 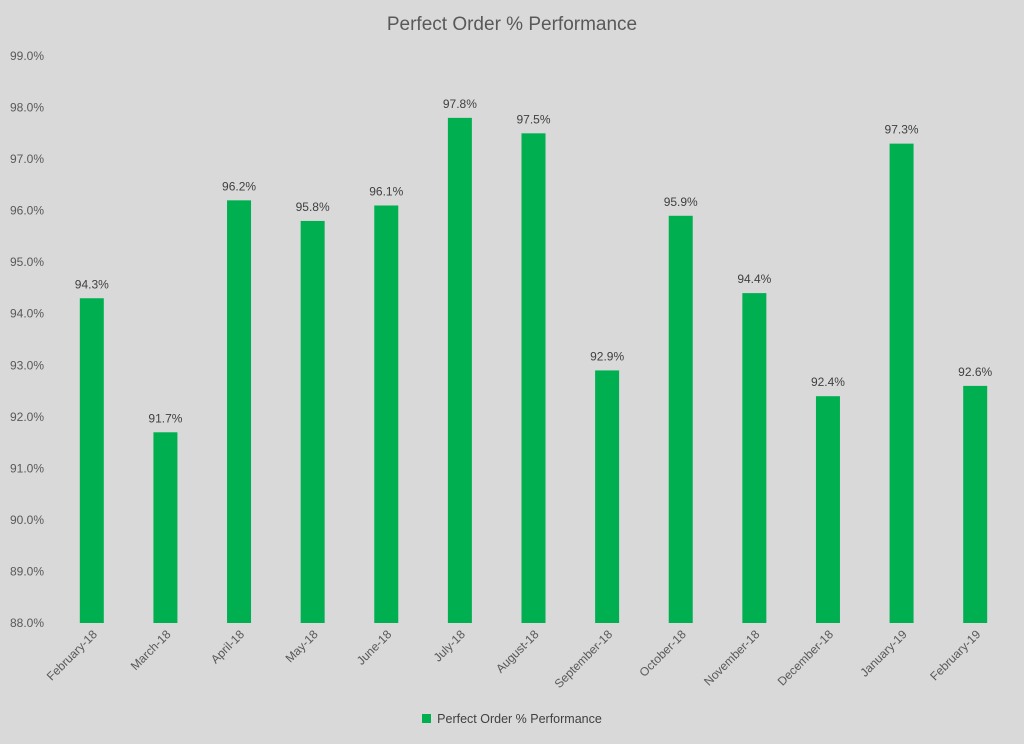 I want to click on y-tick-label: 94.0%, so click(x=27, y=314).